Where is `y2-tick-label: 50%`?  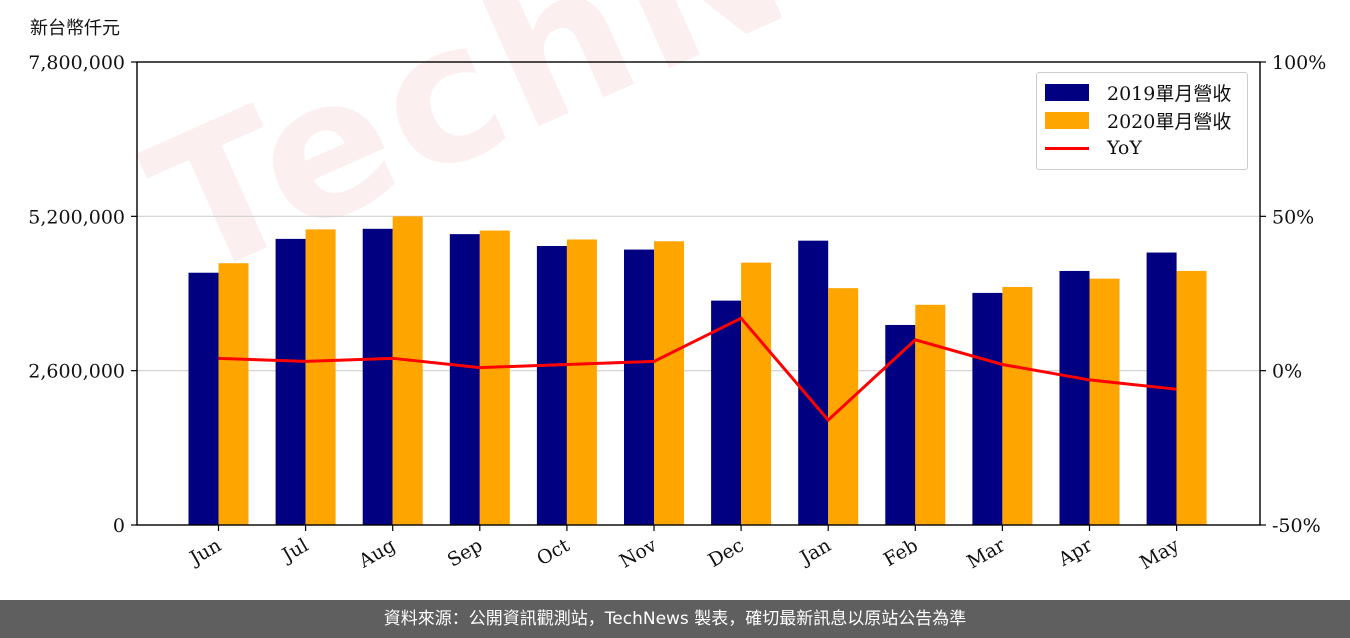
y2-tick-label: 50% is located at coordinates (1293, 217).